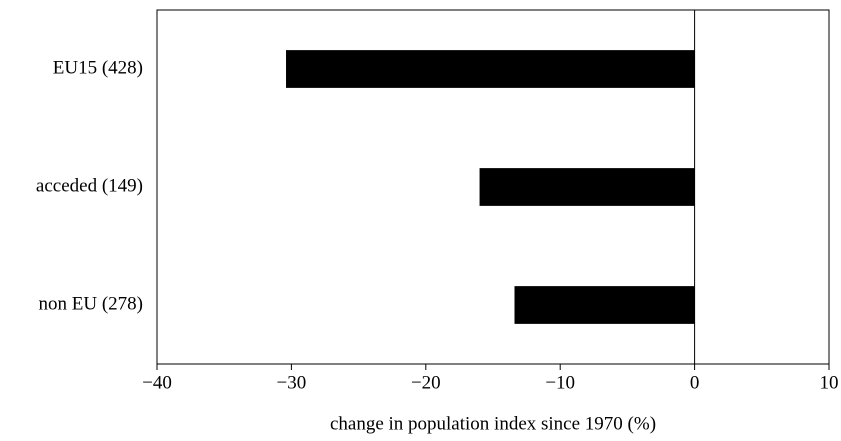 The image size is (841, 441). What do you see at coordinates (829, 382) in the screenshot?
I see `x-tick-label: 10` at bounding box center [829, 382].